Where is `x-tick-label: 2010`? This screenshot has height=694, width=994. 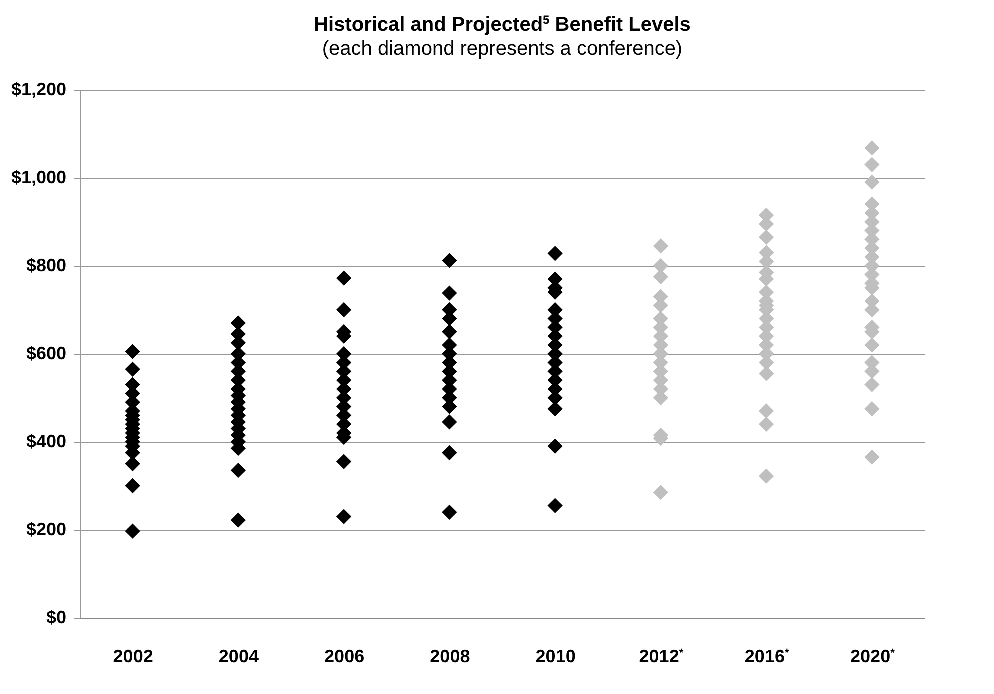 x-tick-label: 2010 is located at coordinates (556, 656).